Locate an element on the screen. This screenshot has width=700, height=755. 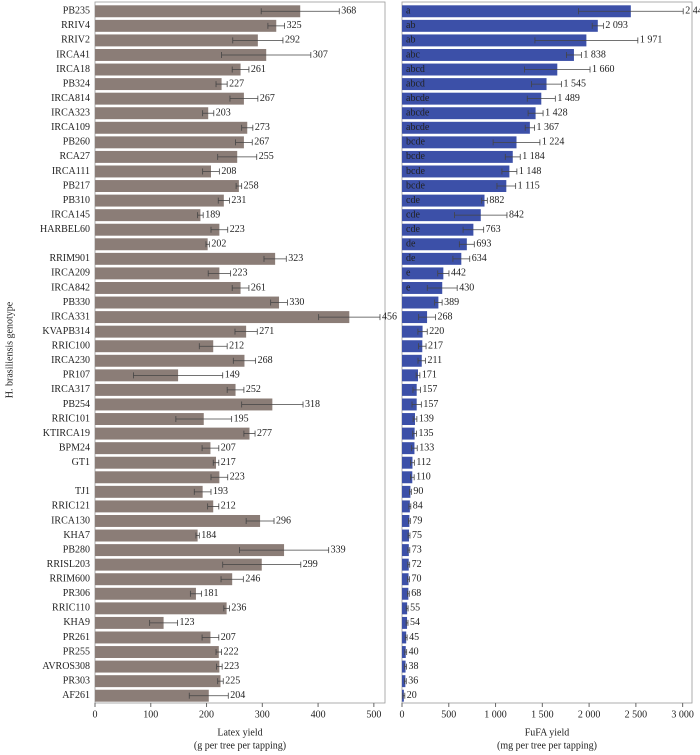
category-label: IRCA18 is located at coordinates (73, 69).